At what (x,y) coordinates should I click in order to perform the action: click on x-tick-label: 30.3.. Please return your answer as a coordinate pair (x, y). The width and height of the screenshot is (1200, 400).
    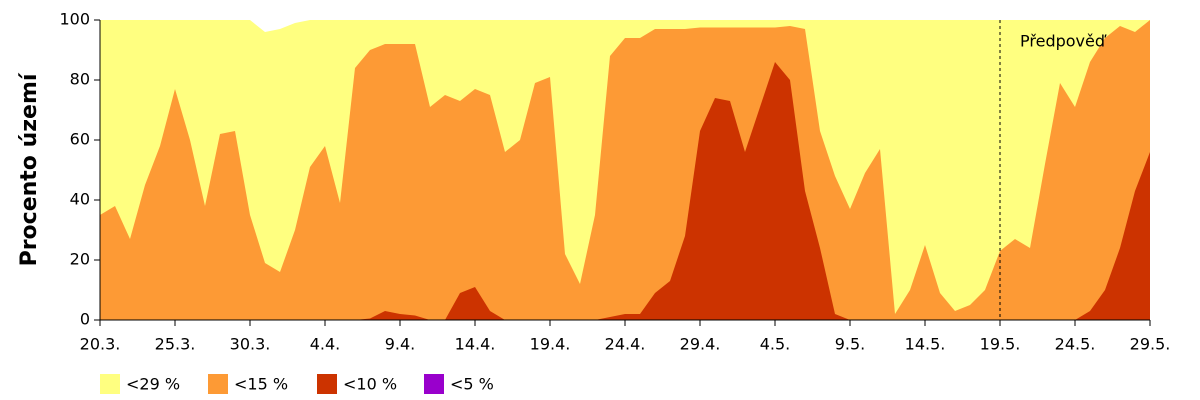
    Looking at the image, I should click on (250, 344).